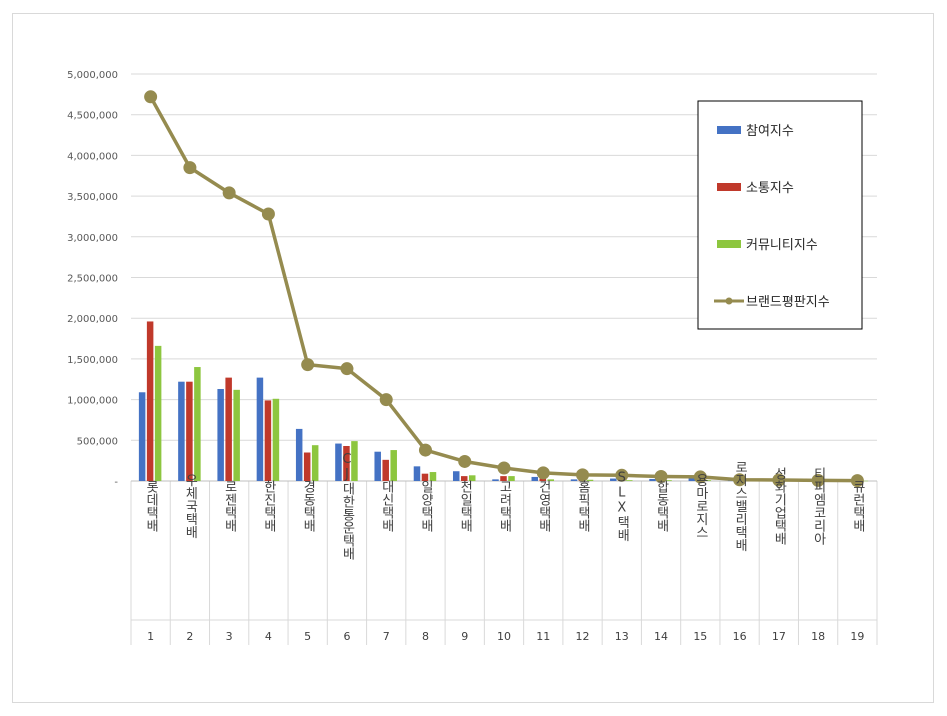 The width and height of the screenshot is (947, 716). Describe the element at coordinates (729, 130) in the screenshot. I see `legend-swatch-참여지수` at that location.